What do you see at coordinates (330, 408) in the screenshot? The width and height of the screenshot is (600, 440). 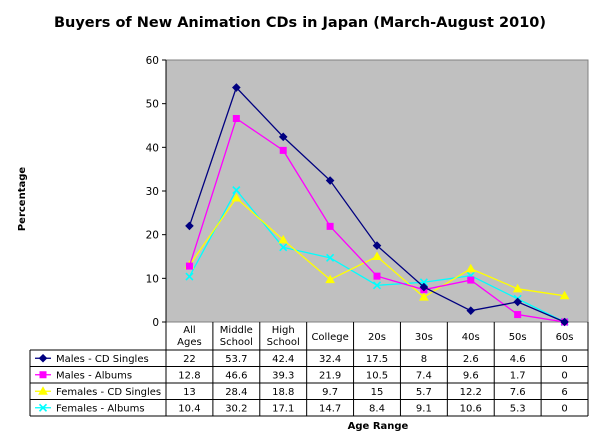 I see `data-label: 14.7` at bounding box center [330, 408].